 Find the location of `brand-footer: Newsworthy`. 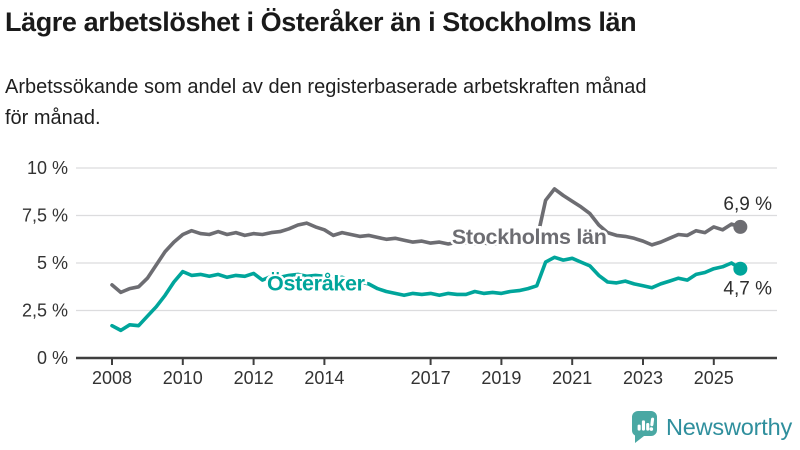

brand-footer: Newsworthy is located at coordinates (711, 427).